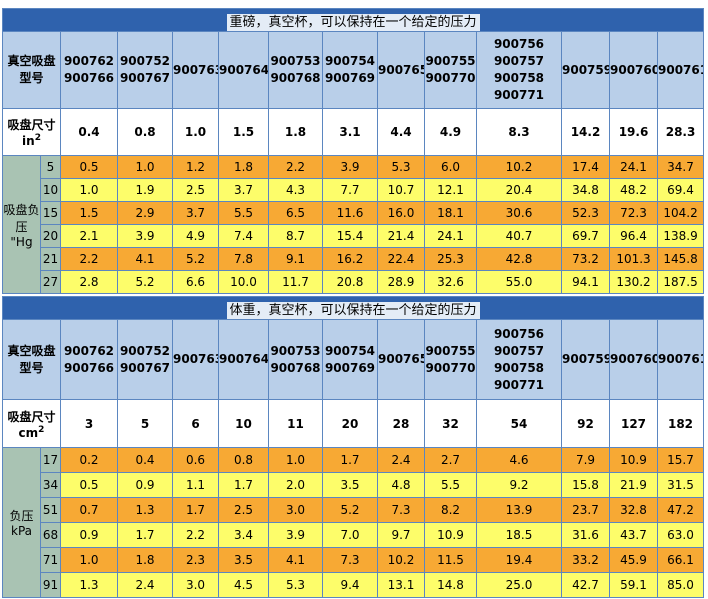  I want to click on size: 92, so click(585, 423).